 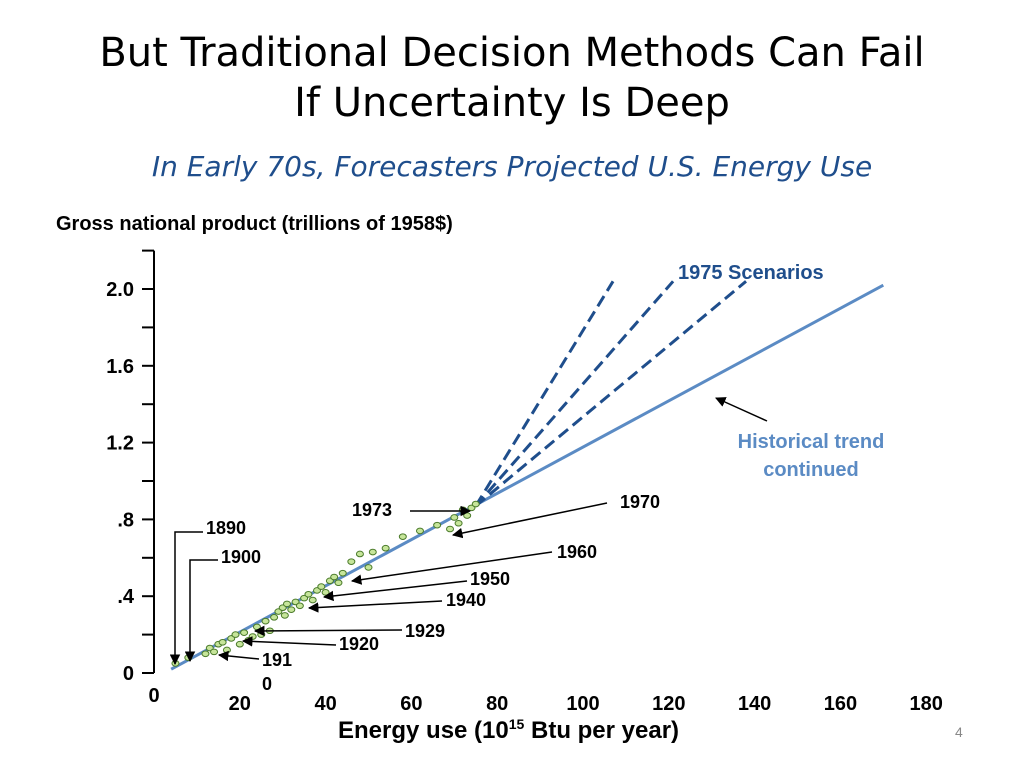 I want to click on x-axis-label: Energy use (1015 Btu per year), so click(x=508, y=730).